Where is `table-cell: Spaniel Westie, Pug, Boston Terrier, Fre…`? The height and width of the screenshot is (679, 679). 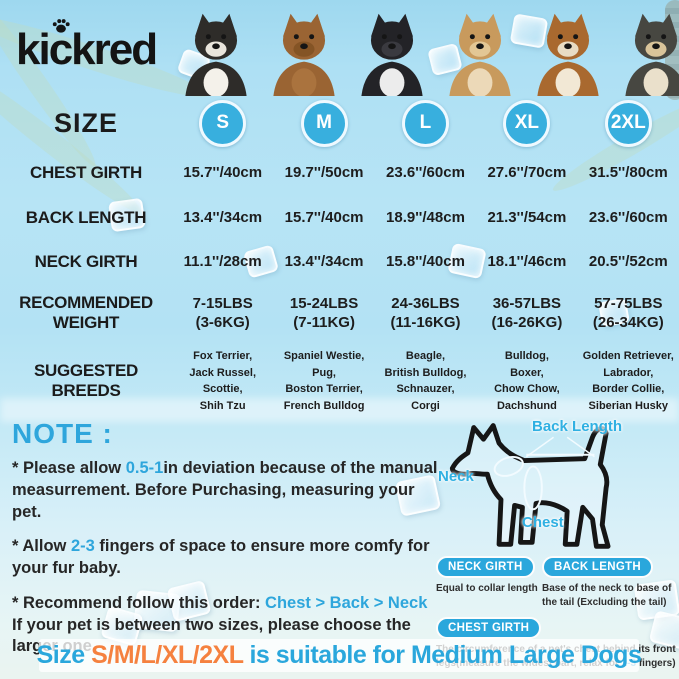 table-cell: Spaniel Westie, Pug, Boston Terrier, Fre… is located at coordinates (324, 381).